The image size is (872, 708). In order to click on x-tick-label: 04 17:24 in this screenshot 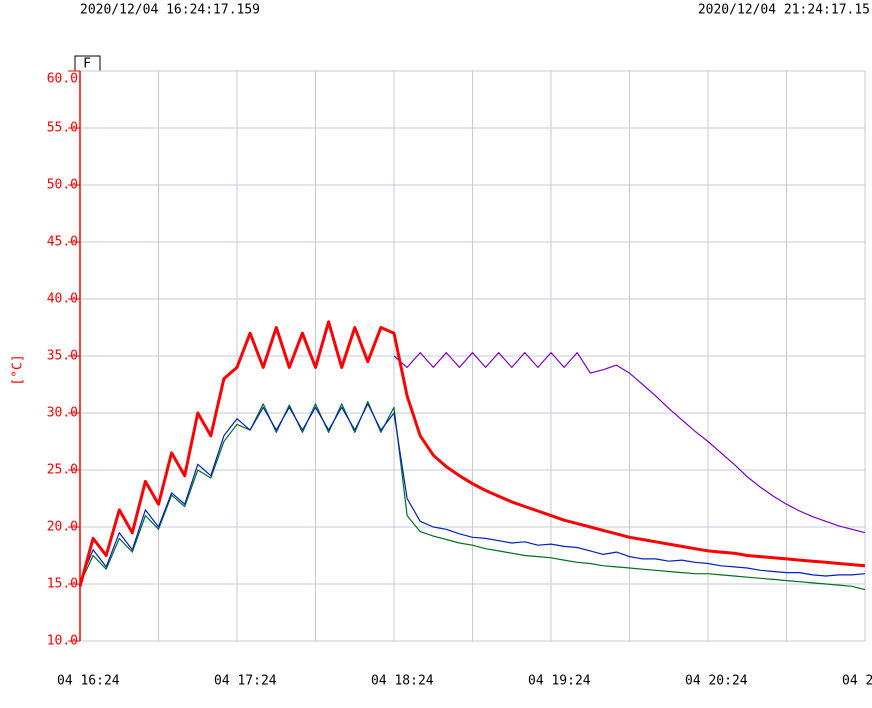, I will do `click(245, 681)`.